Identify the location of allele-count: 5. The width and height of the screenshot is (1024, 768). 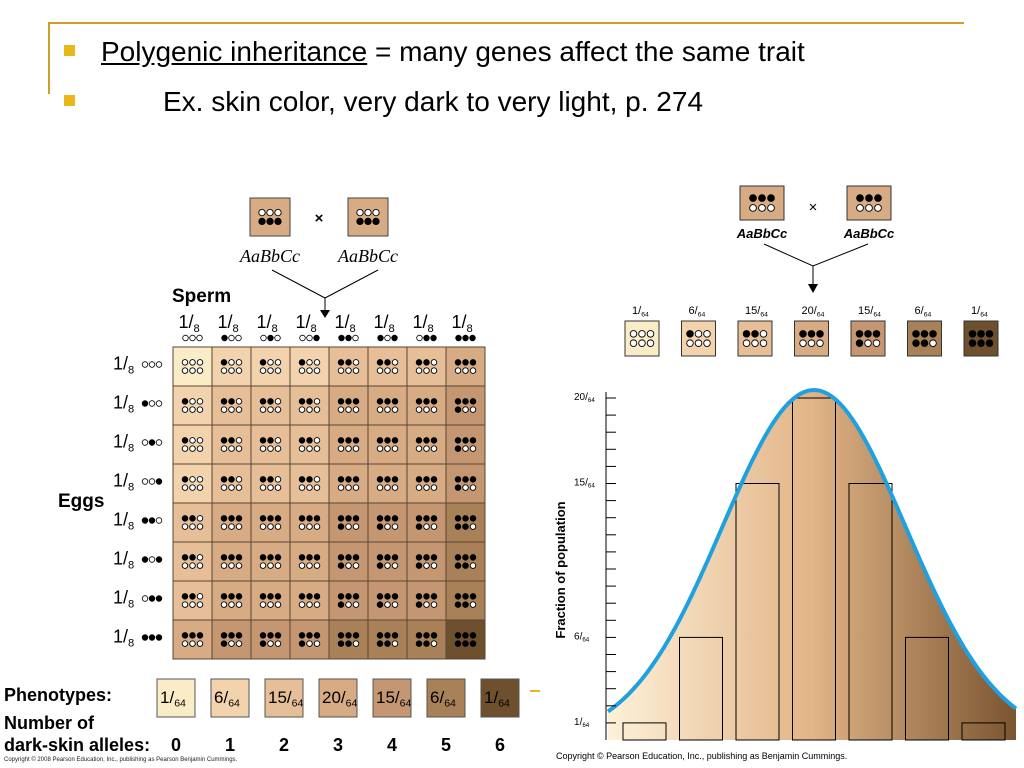
(446, 745).